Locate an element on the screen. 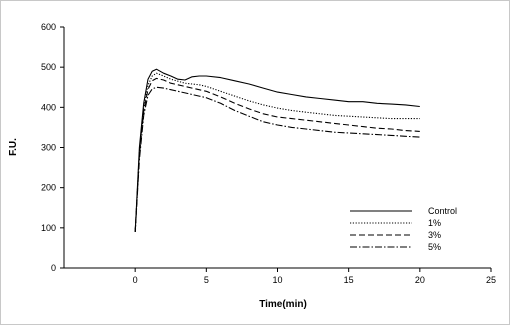 This screenshot has height=325, width=510. legend-label: 3% is located at coordinates (434, 235).